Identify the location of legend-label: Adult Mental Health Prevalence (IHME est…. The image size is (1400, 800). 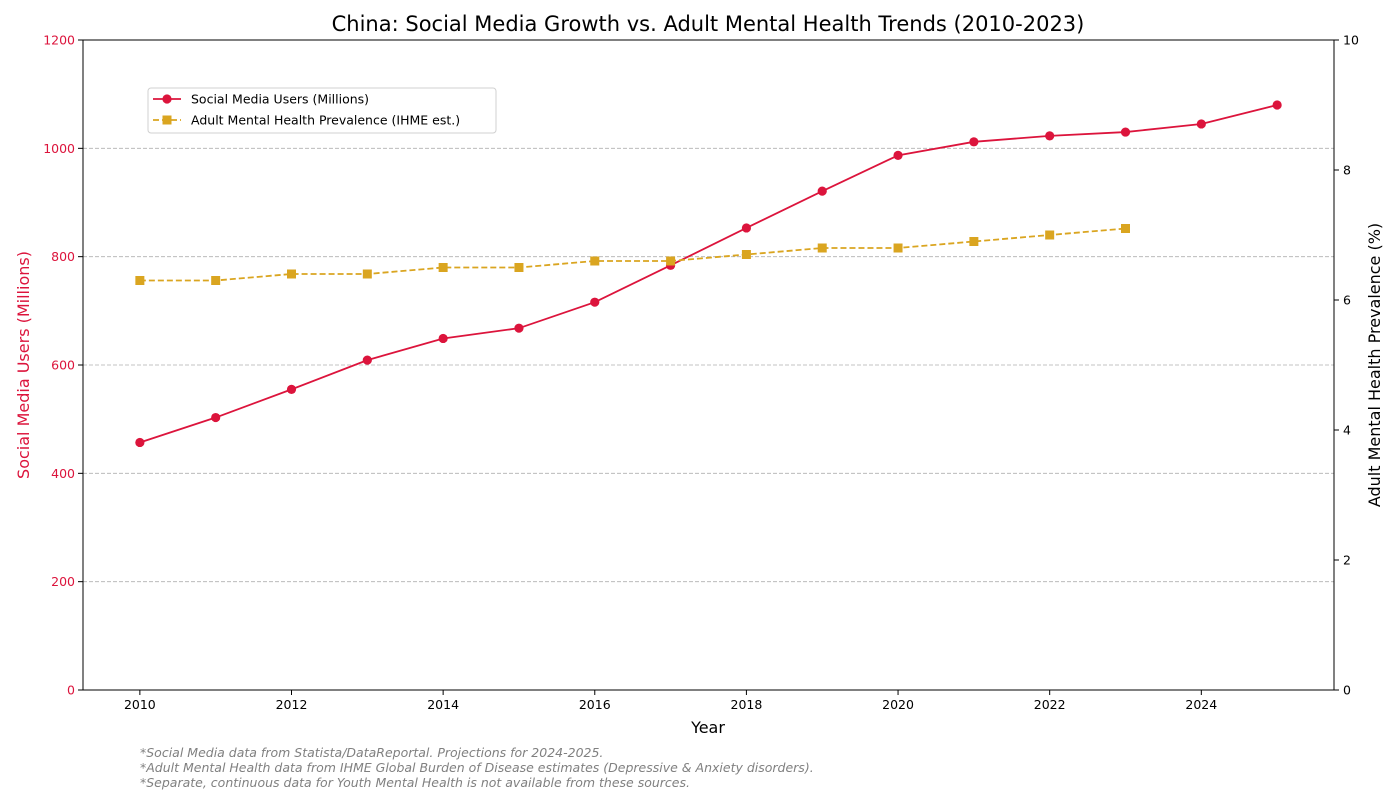
(325, 120).